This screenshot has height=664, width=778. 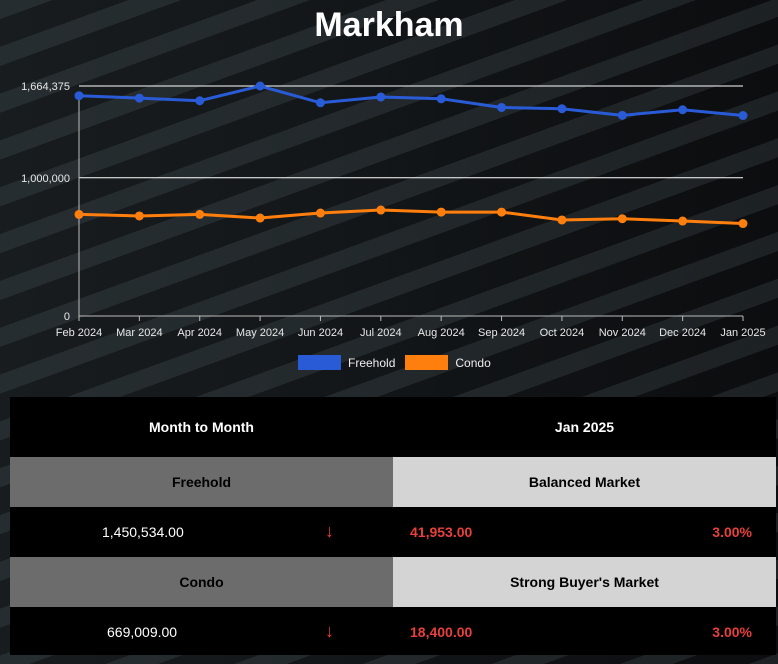 I want to click on series-line-freehold, so click(x=411, y=101).